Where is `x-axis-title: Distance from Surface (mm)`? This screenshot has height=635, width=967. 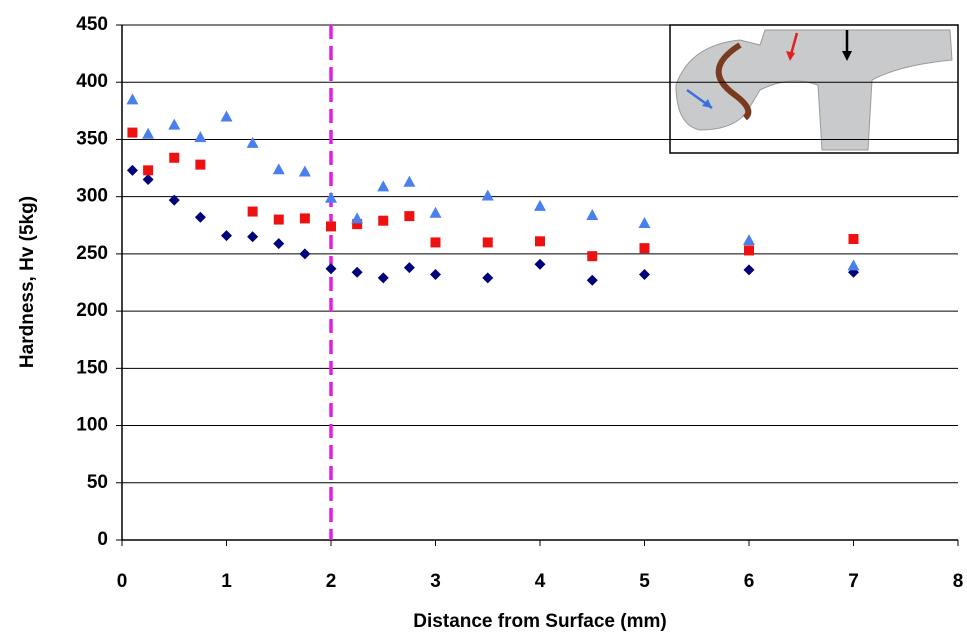
x-axis-title: Distance from Surface (mm) is located at coordinates (539, 621).